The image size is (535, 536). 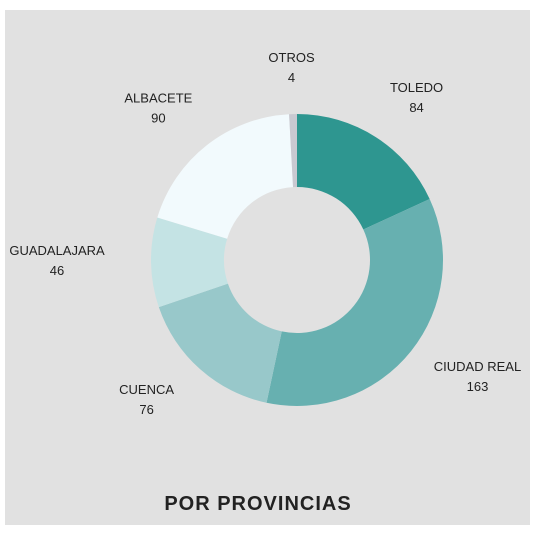 What do you see at coordinates (416, 87) in the screenshot?
I see `slice-label: TOLEDO` at bounding box center [416, 87].